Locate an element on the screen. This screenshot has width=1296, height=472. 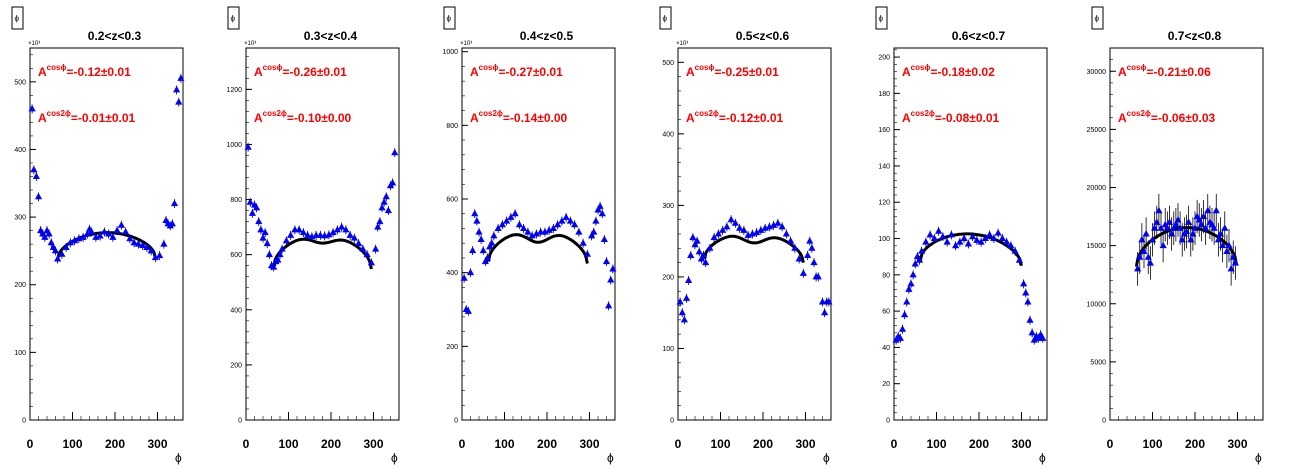
y-tick-label: 5000 is located at coordinates (1098, 362).